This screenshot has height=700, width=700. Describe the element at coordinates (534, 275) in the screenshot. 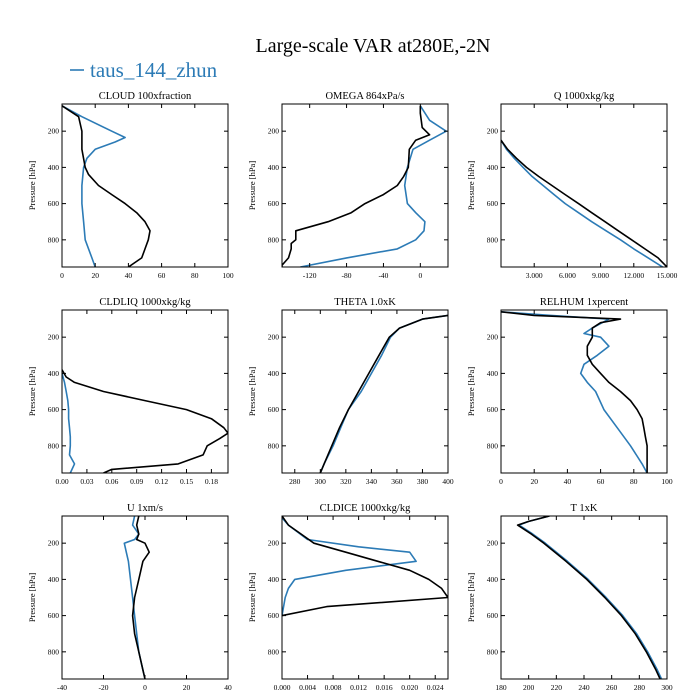

I see `x-tick-label: 3.000` at that location.